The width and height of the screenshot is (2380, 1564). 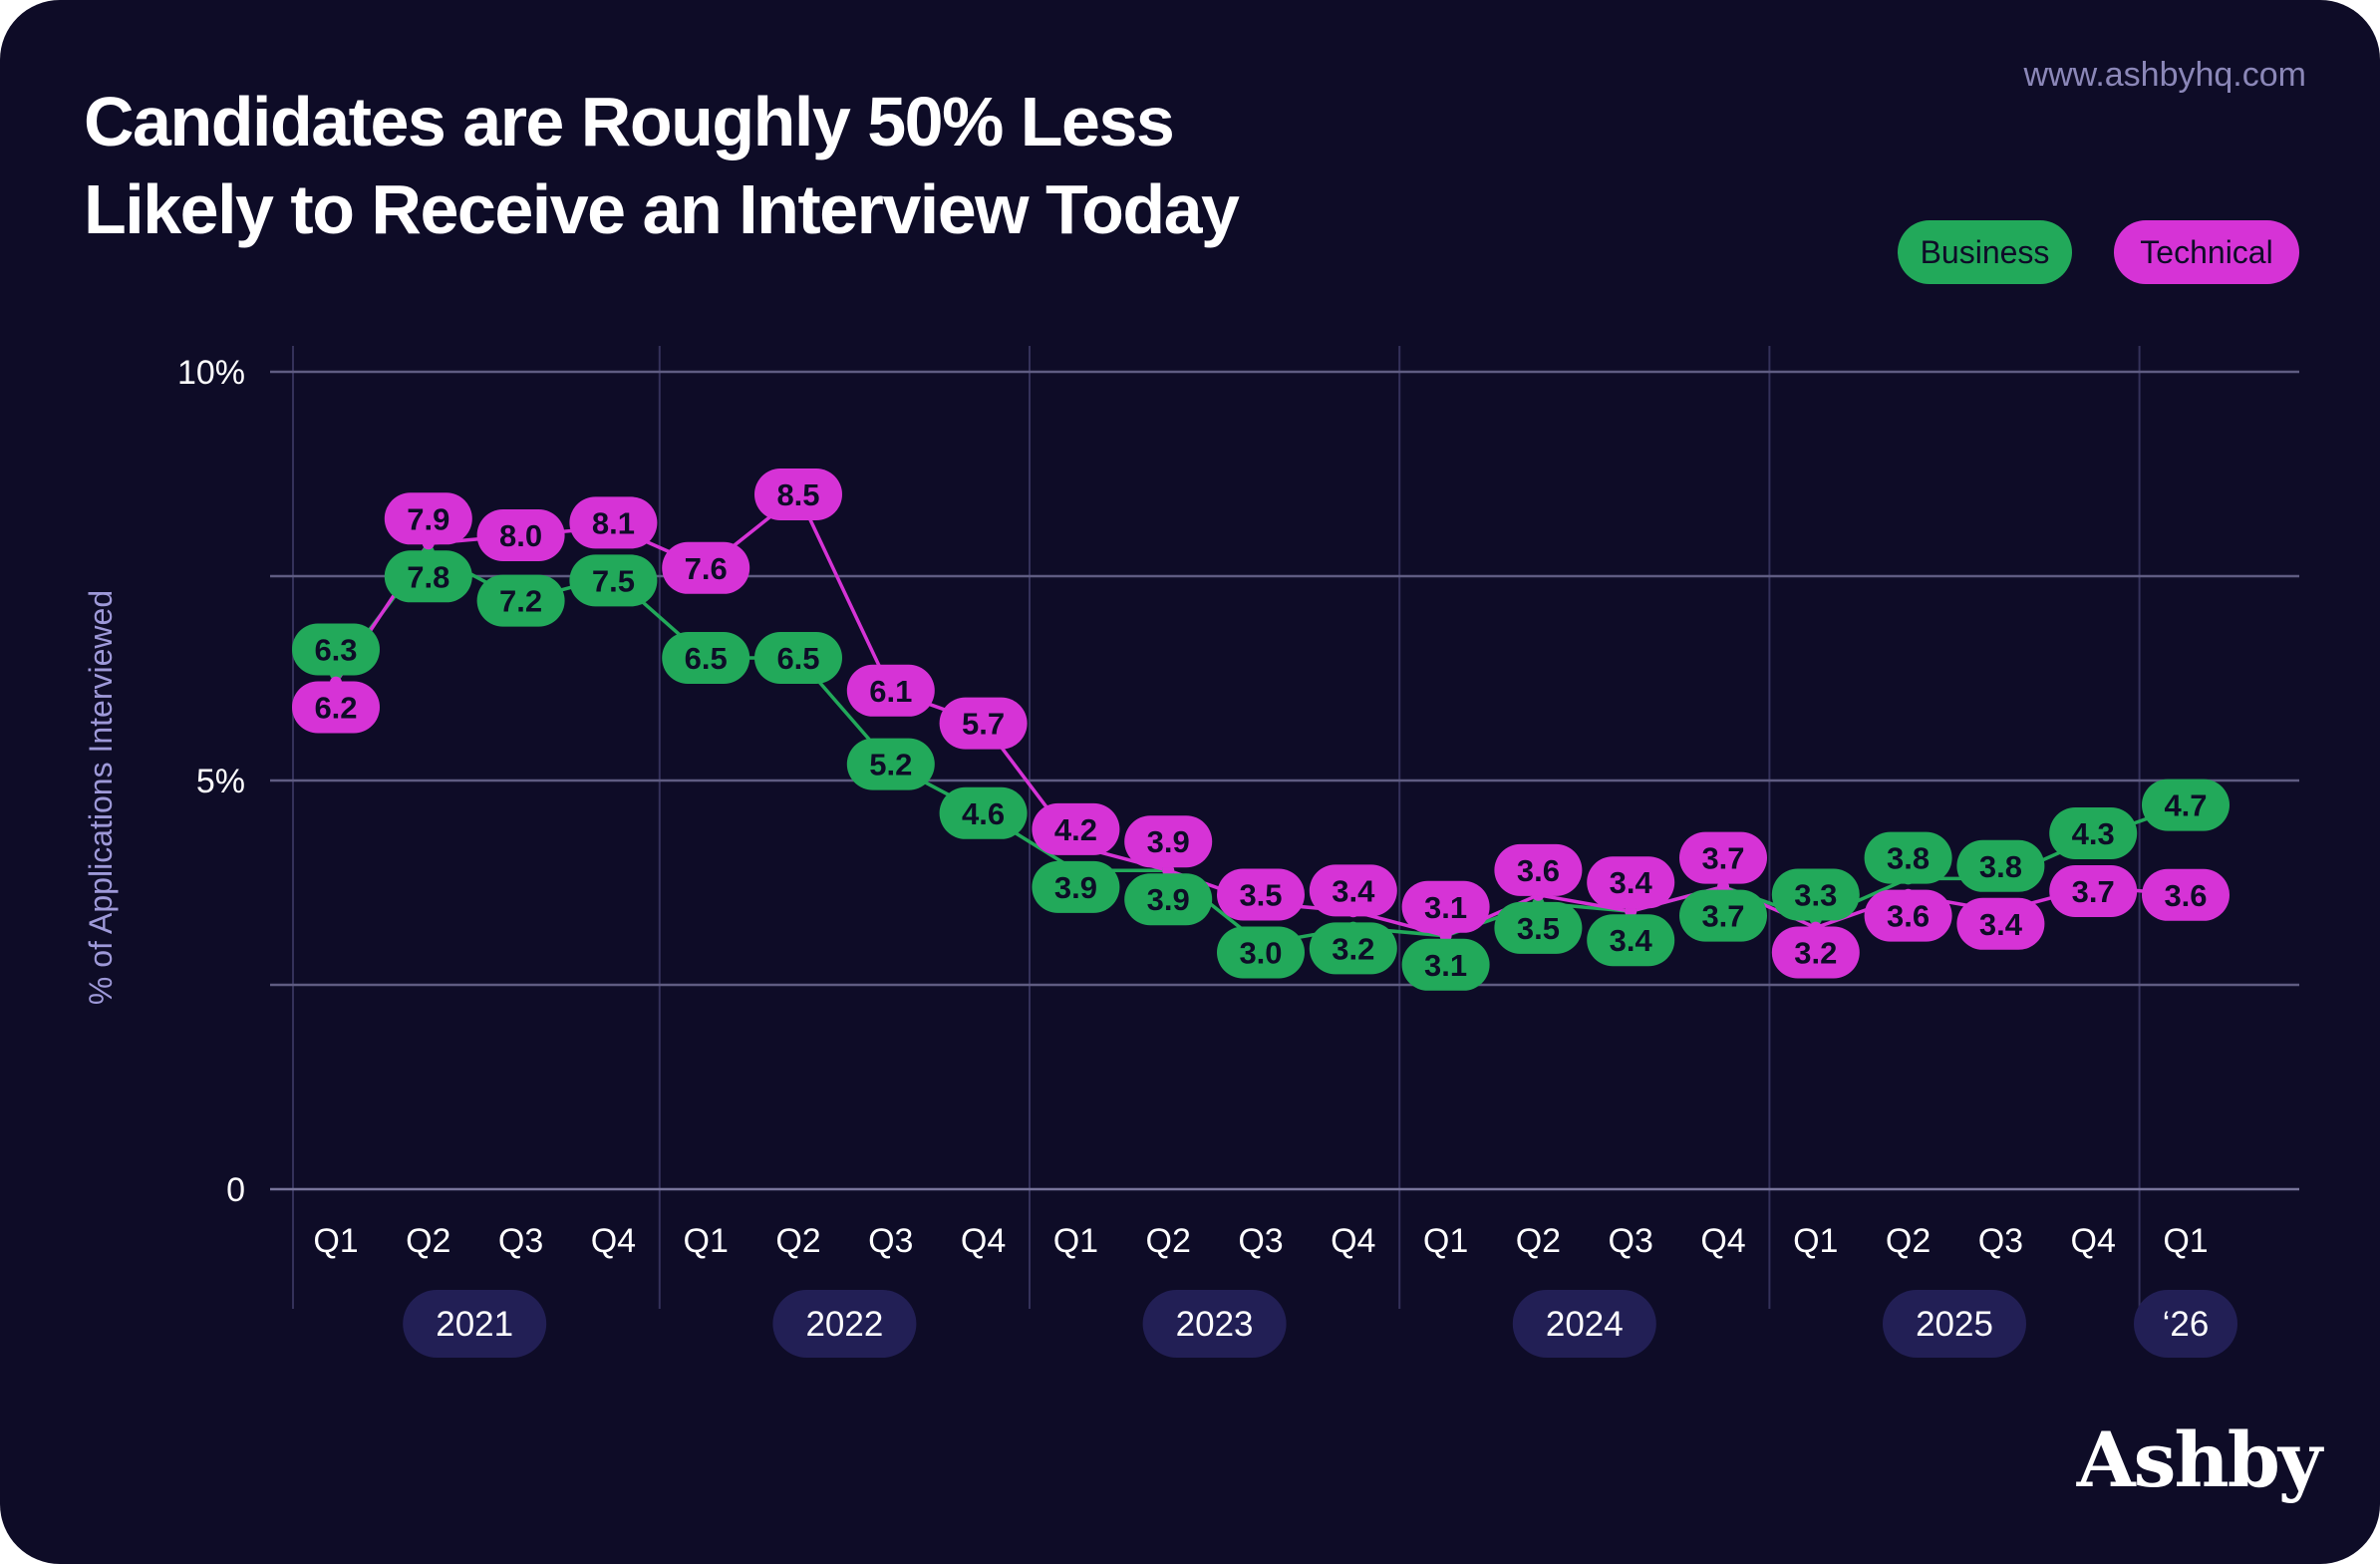 I want to click on data-label-business: 7.8, so click(x=428, y=577).